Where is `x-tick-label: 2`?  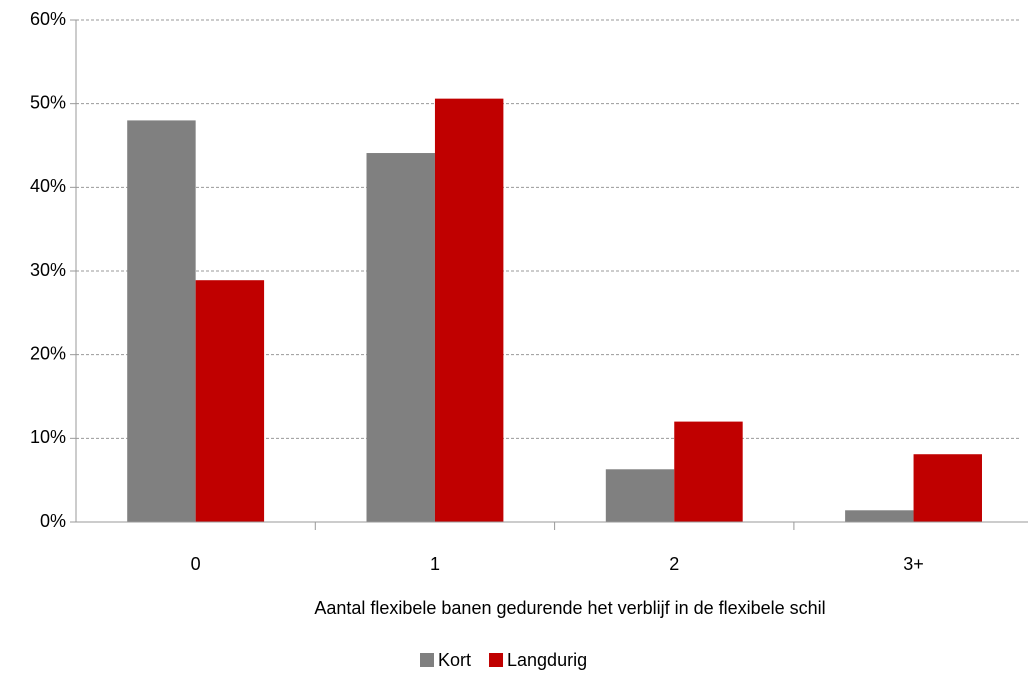
x-tick-label: 2 is located at coordinates (674, 564).